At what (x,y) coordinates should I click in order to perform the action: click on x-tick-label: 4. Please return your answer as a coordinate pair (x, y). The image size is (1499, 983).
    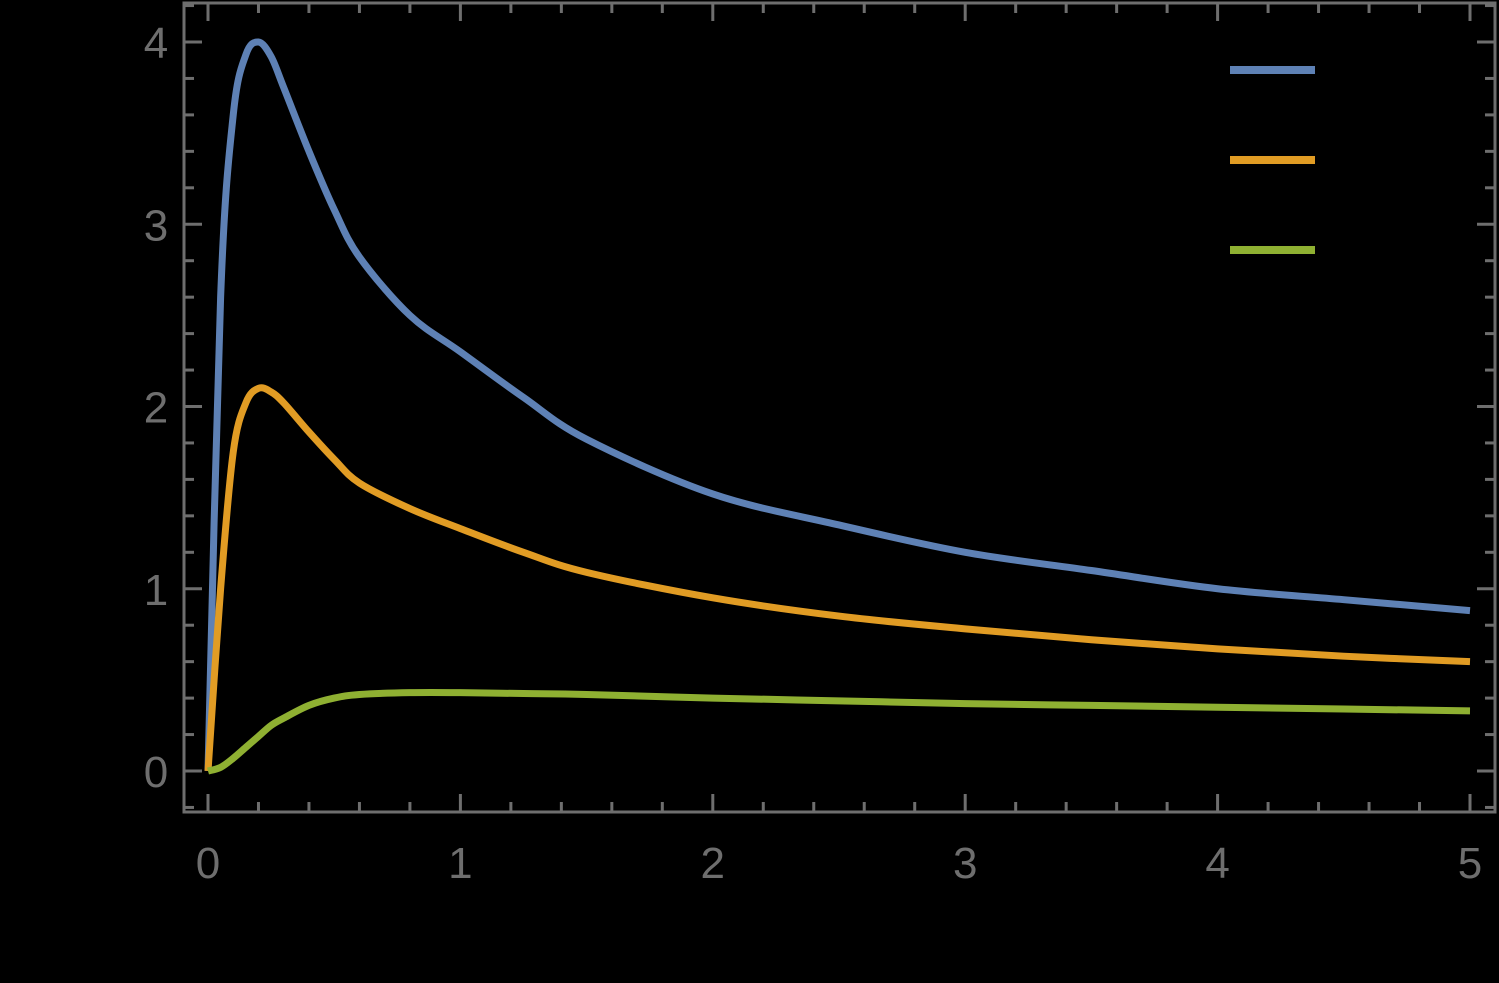
    Looking at the image, I should click on (1217, 863).